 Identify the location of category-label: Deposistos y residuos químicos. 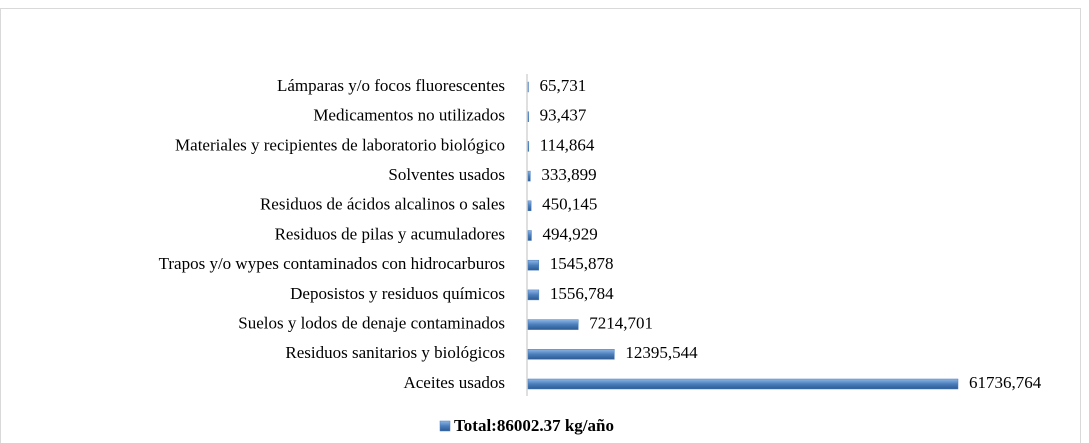
(397, 293).